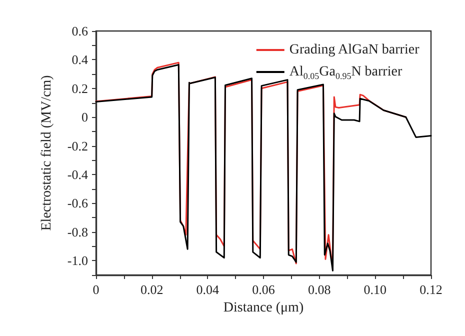 This screenshot has width=465, height=336. Describe the element at coordinates (375, 289) in the screenshot. I see `x-tick-label: 0.10` at that location.